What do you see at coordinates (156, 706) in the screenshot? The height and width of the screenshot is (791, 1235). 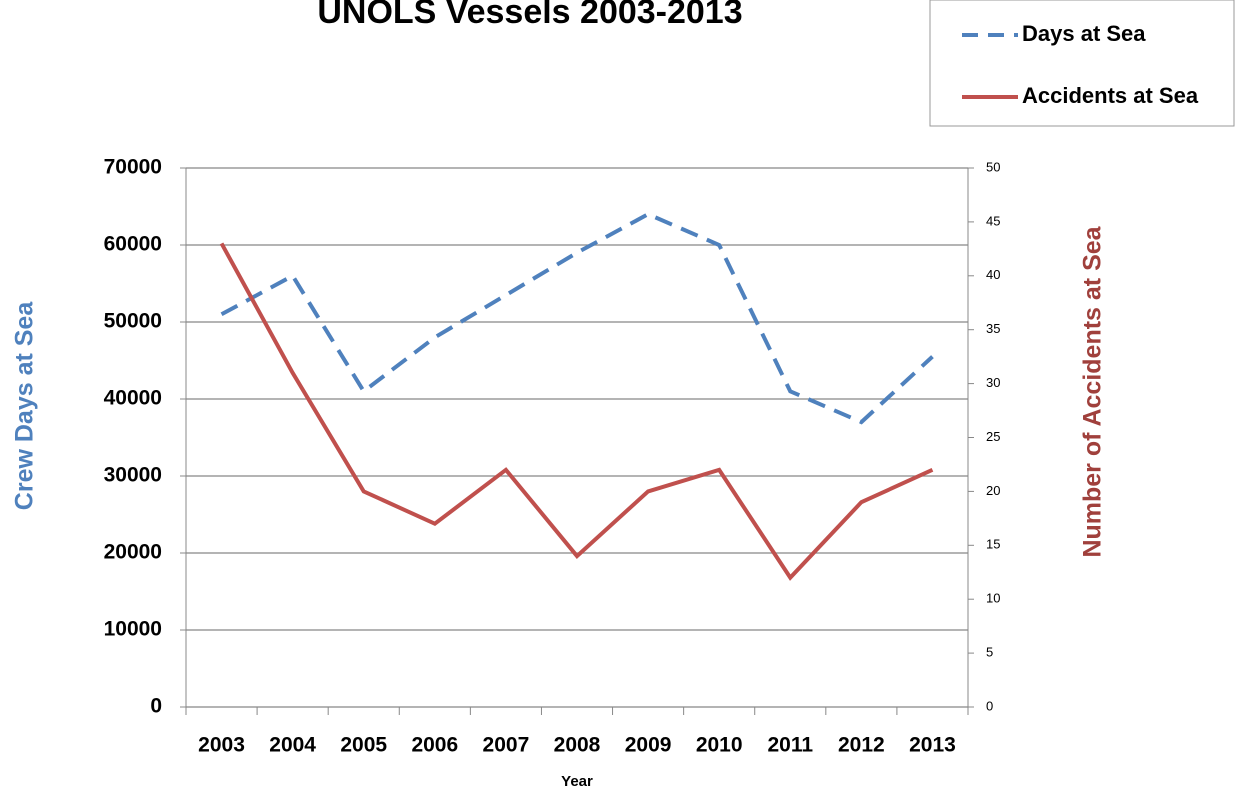 I see `y-tick-label: 0` at bounding box center [156, 706].